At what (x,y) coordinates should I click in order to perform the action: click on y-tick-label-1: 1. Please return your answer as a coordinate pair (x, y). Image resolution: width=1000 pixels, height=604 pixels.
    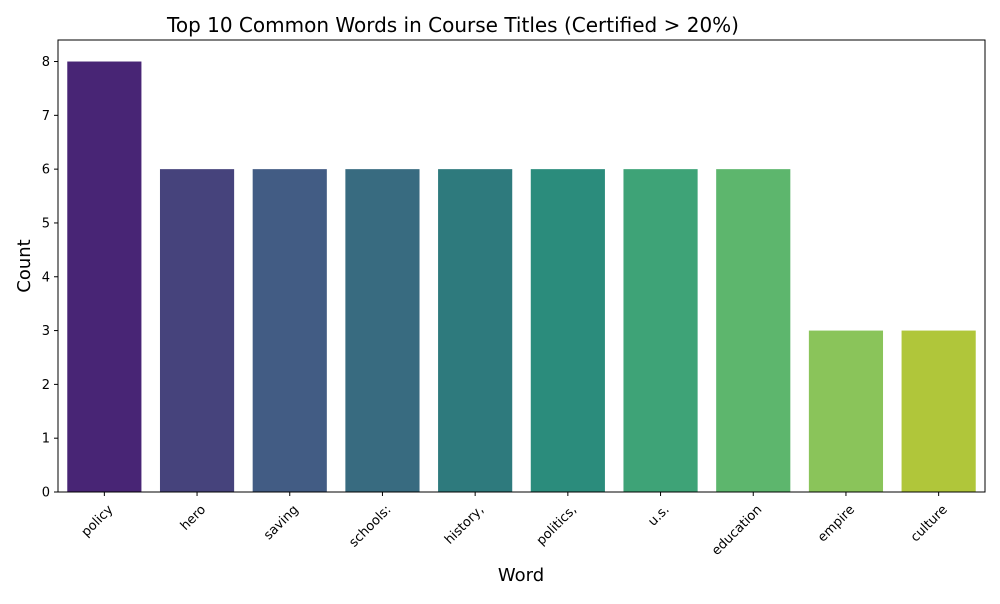
    Looking at the image, I should click on (46, 439).